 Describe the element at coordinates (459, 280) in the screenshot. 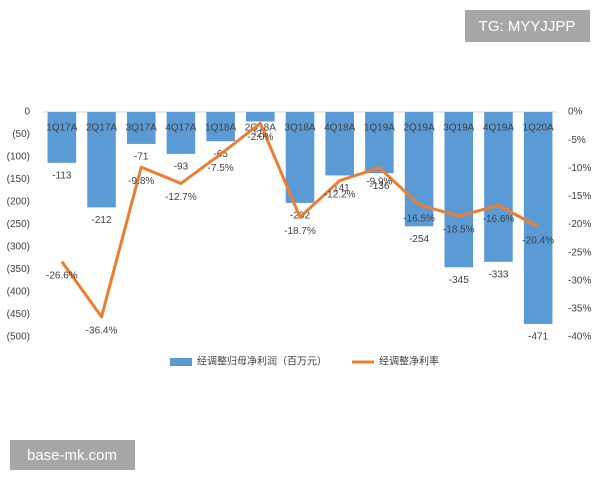

I see `bar-value-label: -345` at that location.